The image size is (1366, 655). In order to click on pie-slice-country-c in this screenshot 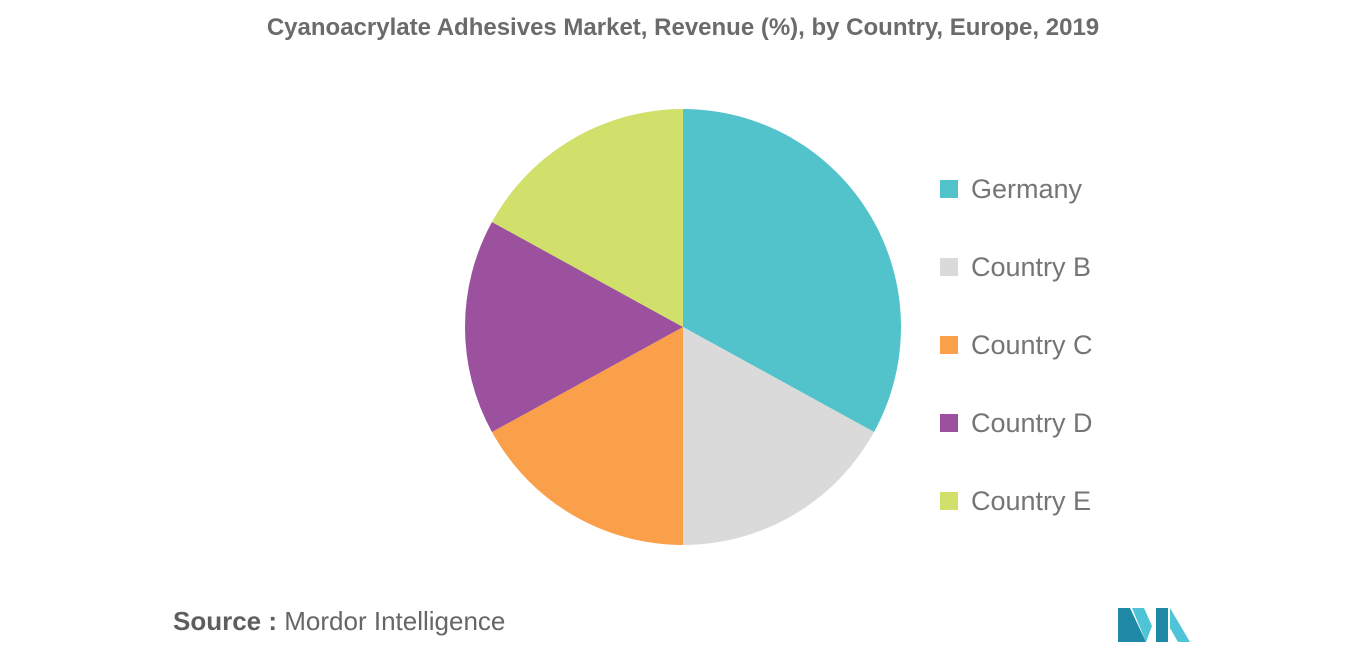, I will do `click(587, 436)`.